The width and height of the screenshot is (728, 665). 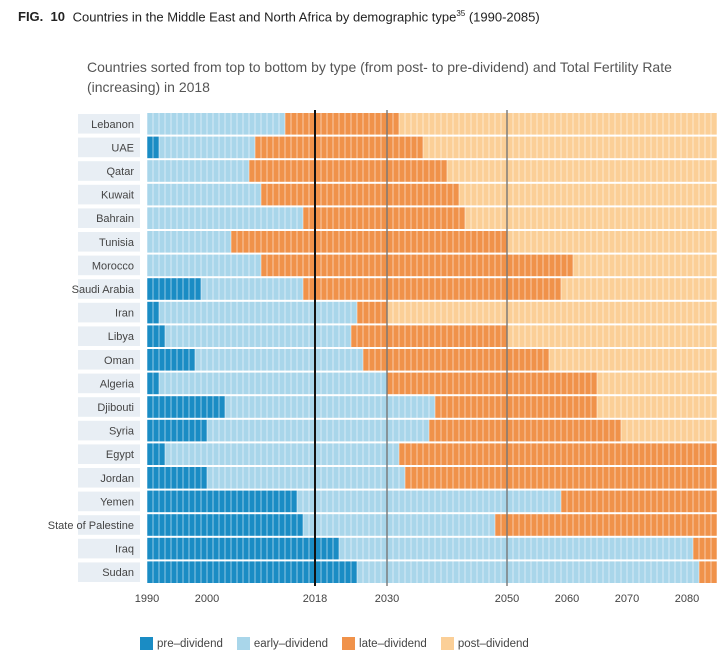 I want to click on segment-kuwait-late-dividend, so click(x=360, y=194).